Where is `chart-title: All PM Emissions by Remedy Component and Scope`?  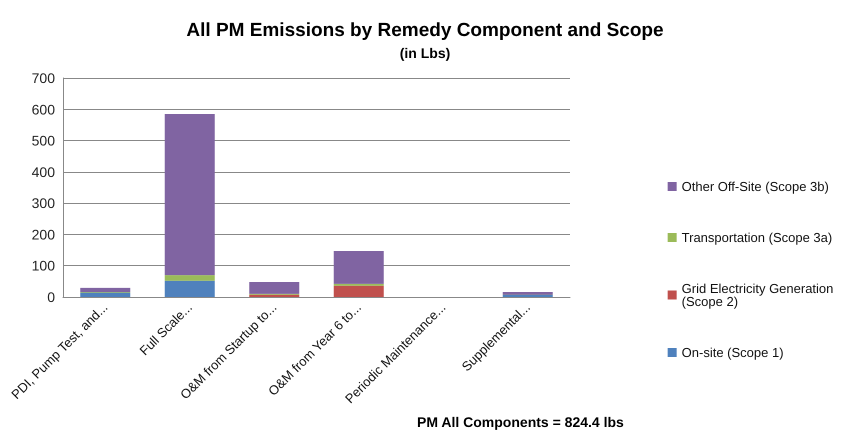 chart-title: All PM Emissions by Remedy Component and Scope is located at coordinates (425, 30).